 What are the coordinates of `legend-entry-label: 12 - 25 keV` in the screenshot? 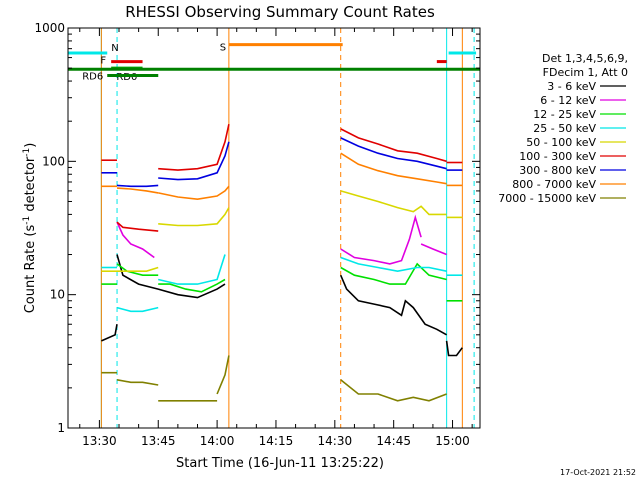 It's located at (564, 114).